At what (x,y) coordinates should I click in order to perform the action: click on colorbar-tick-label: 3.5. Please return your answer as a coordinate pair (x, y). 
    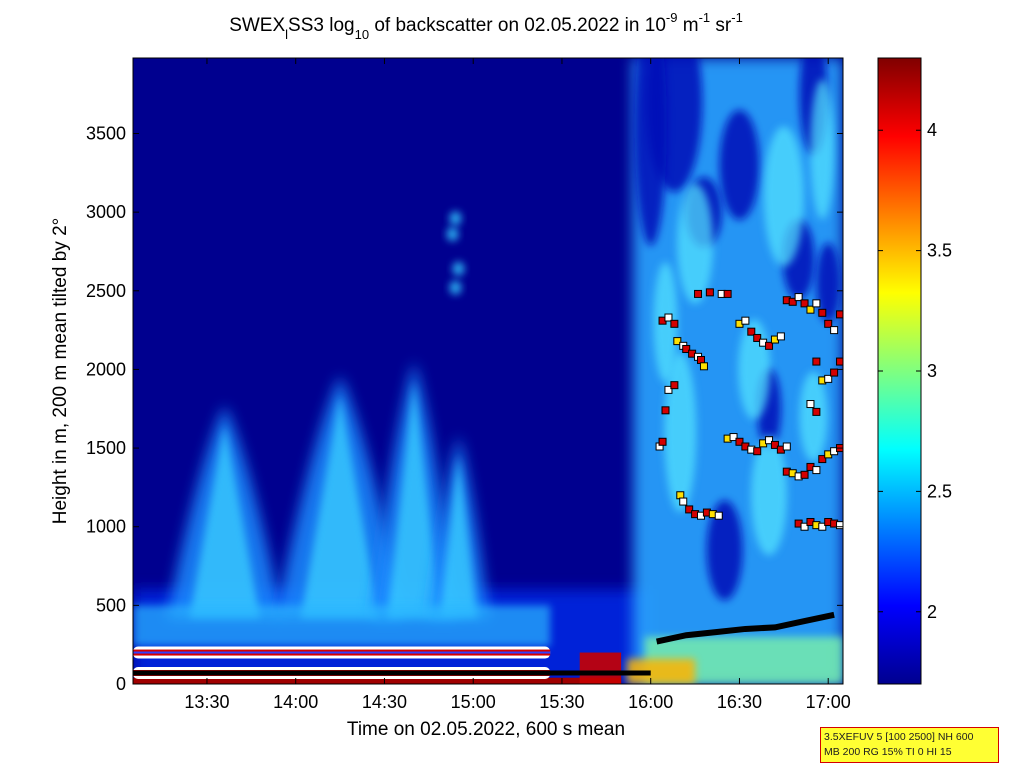
    Looking at the image, I should click on (939, 251).